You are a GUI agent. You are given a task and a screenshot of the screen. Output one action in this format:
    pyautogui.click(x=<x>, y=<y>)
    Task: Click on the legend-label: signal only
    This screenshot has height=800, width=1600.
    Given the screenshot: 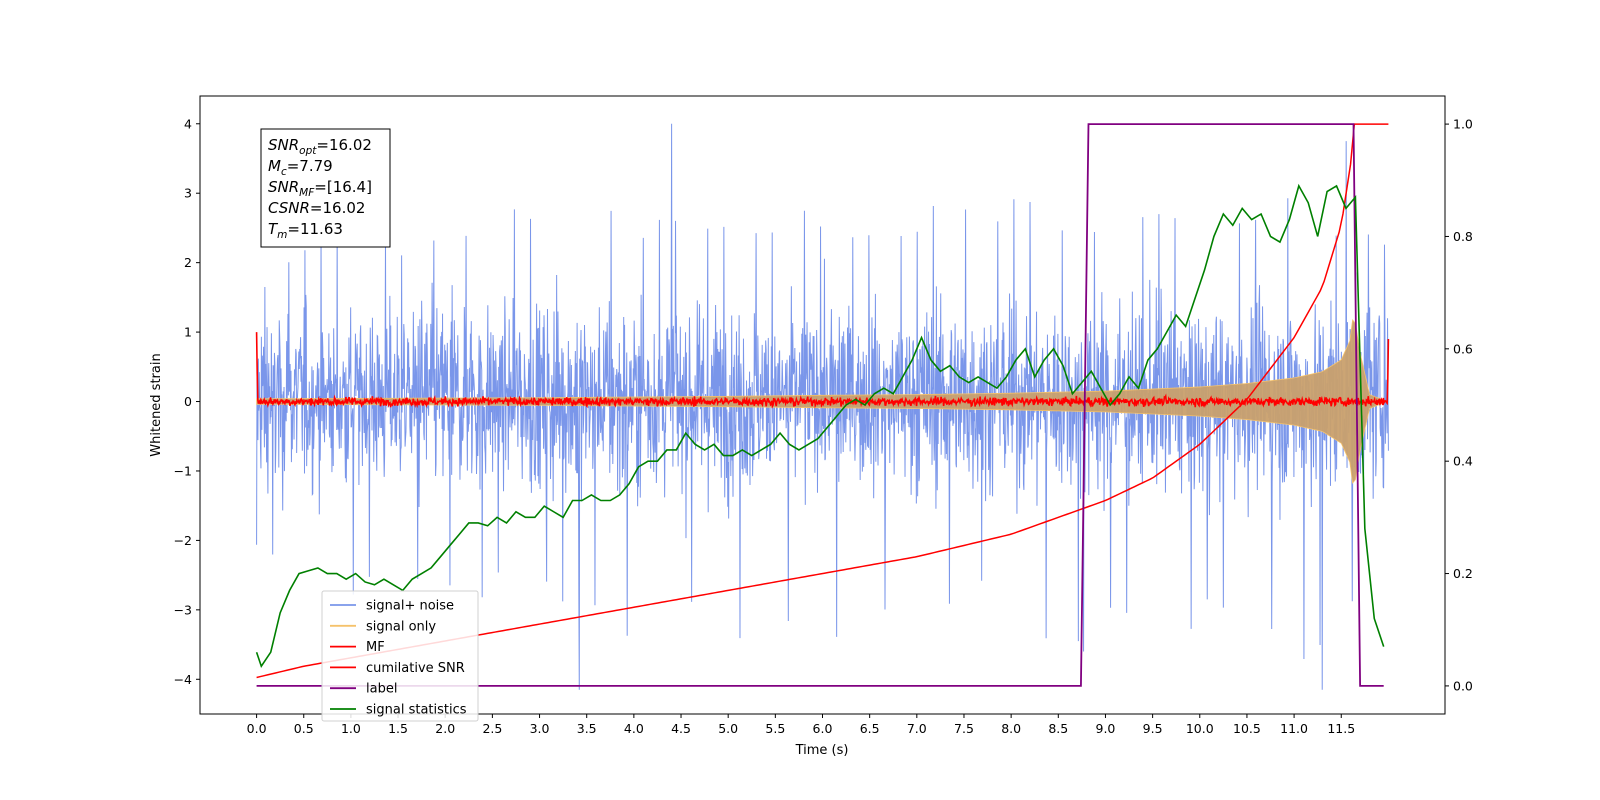 What is the action you would take?
    pyautogui.click(x=401, y=626)
    